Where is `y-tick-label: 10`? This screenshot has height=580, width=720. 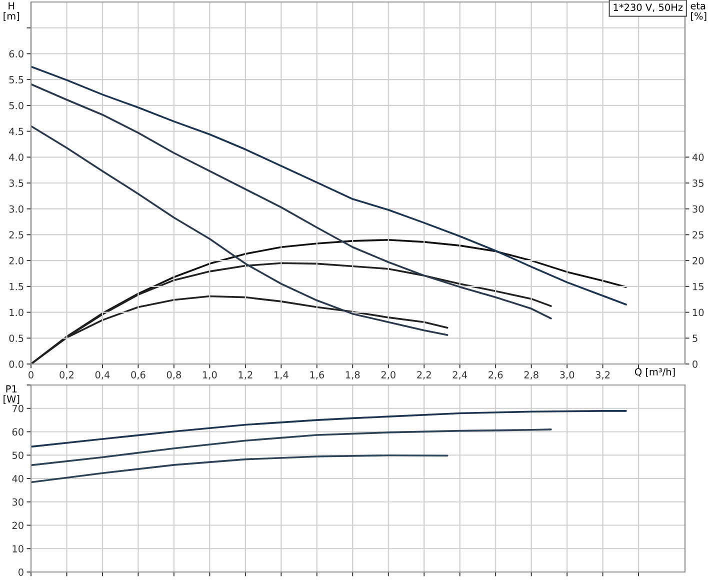
y-tick-label: 10 is located at coordinates (18, 548).